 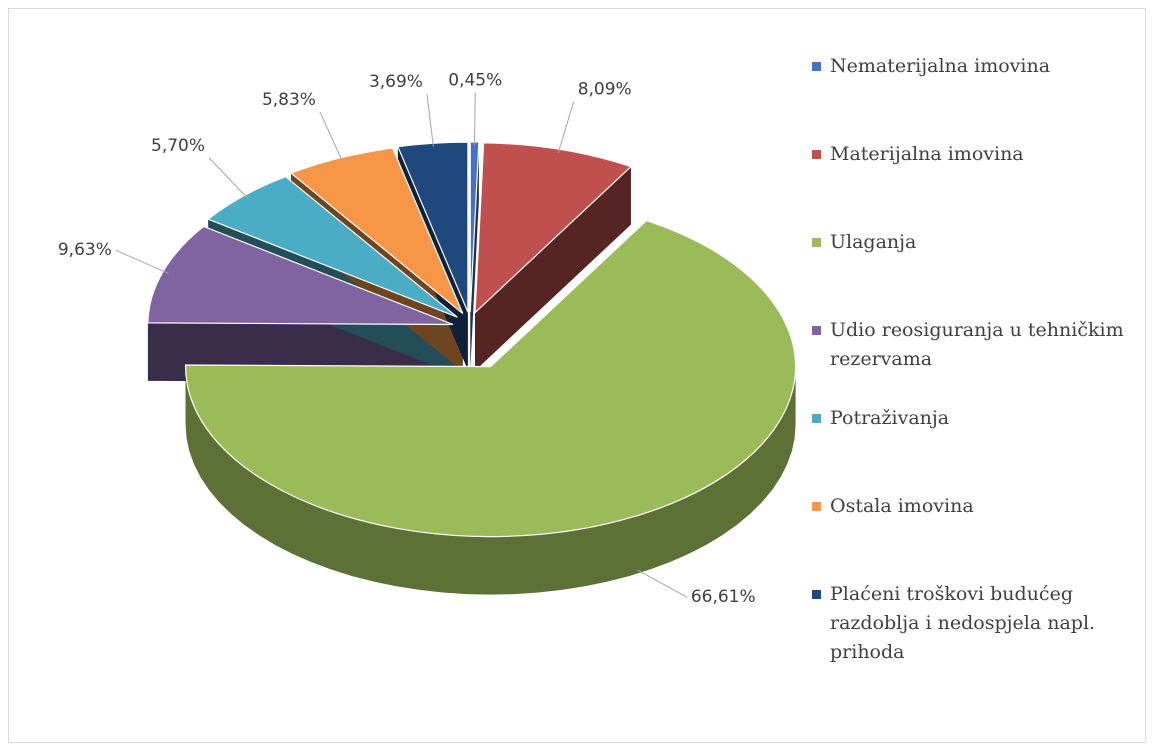 I want to click on legend-label: Potraživanja, so click(x=890, y=418).